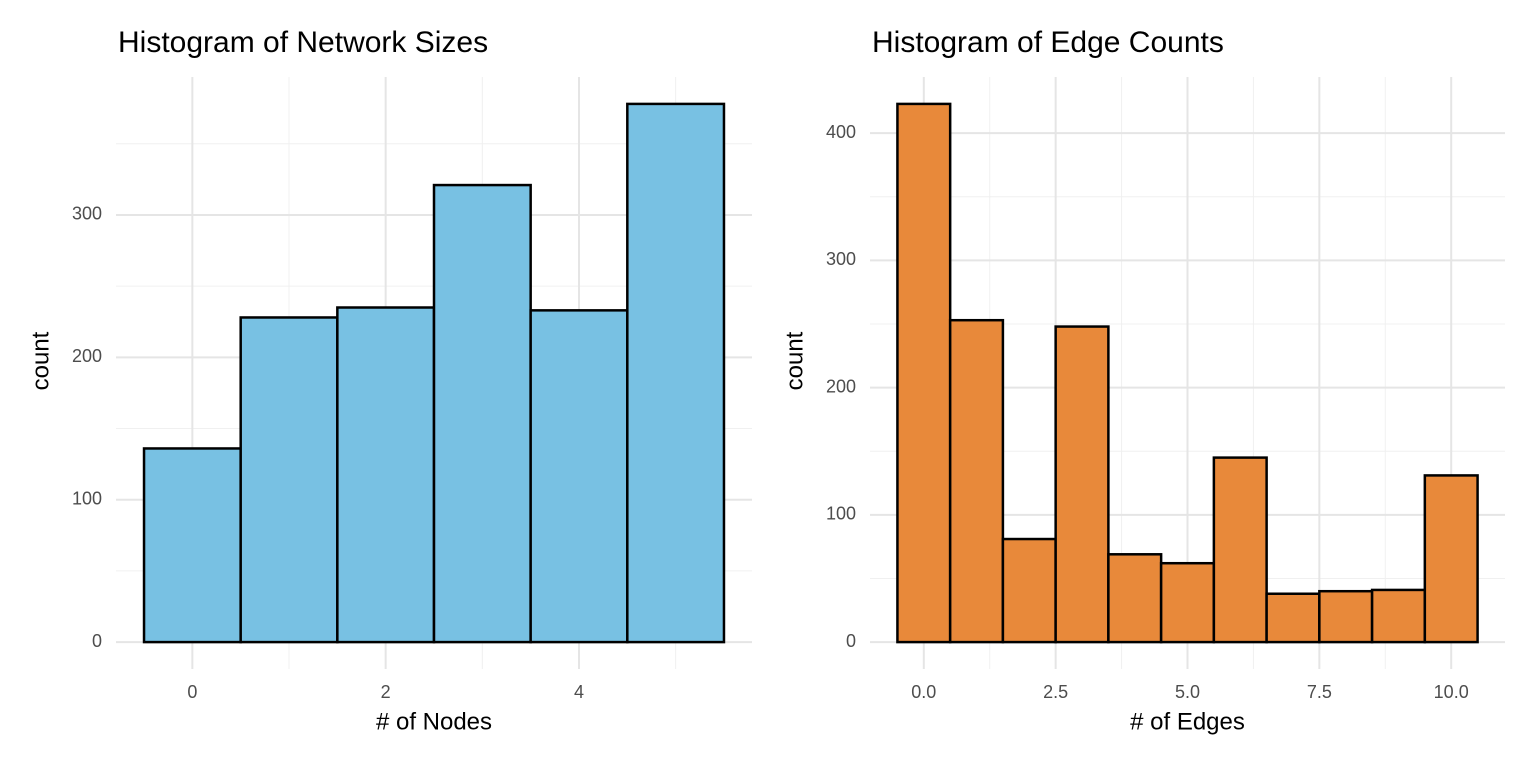  What do you see at coordinates (434, 721) in the screenshot?
I see `x-axis-label: # of Nodes` at bounding box center [434, 721].